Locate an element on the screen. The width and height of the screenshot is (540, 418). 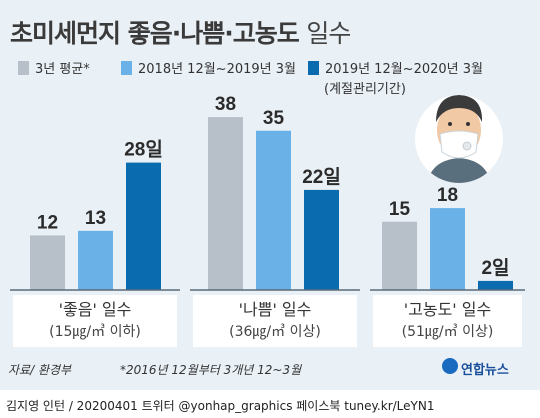
group-label-good-days: '좋음' 일수 is located at coordinates (95, 309).